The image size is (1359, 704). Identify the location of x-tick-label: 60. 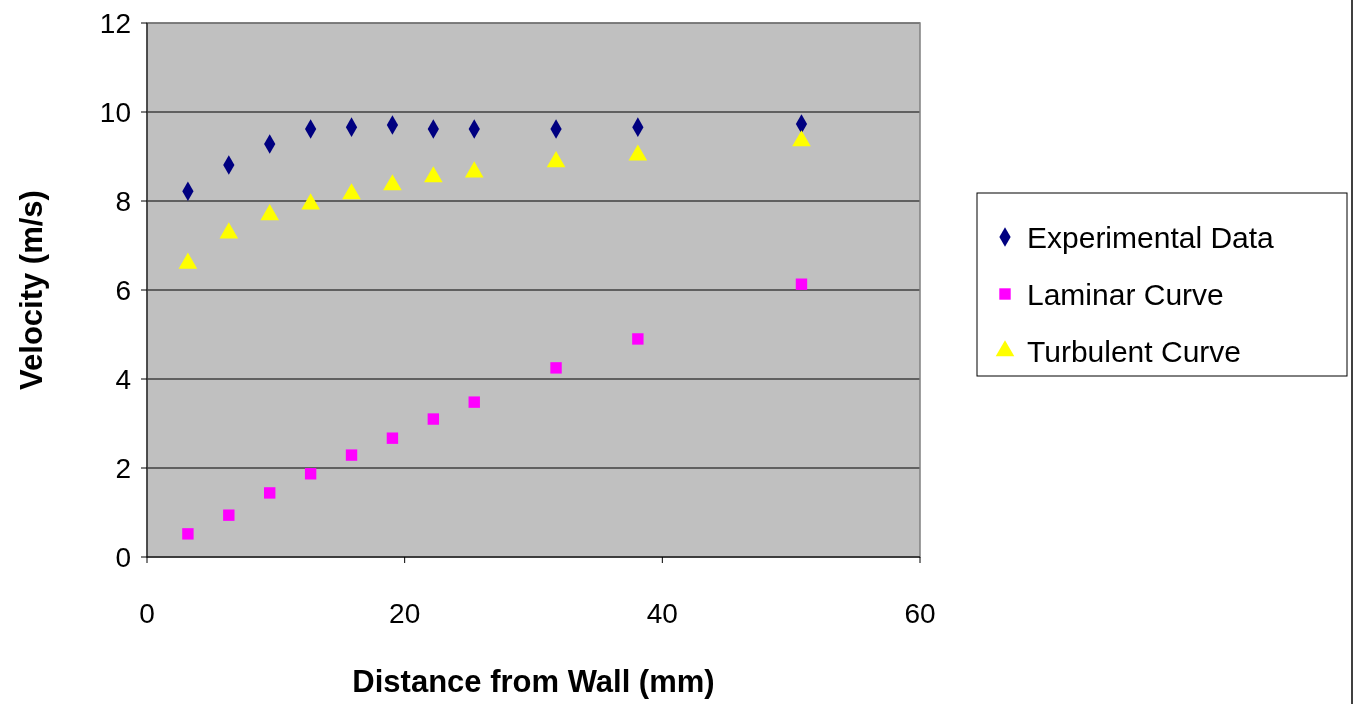
(920, 613).